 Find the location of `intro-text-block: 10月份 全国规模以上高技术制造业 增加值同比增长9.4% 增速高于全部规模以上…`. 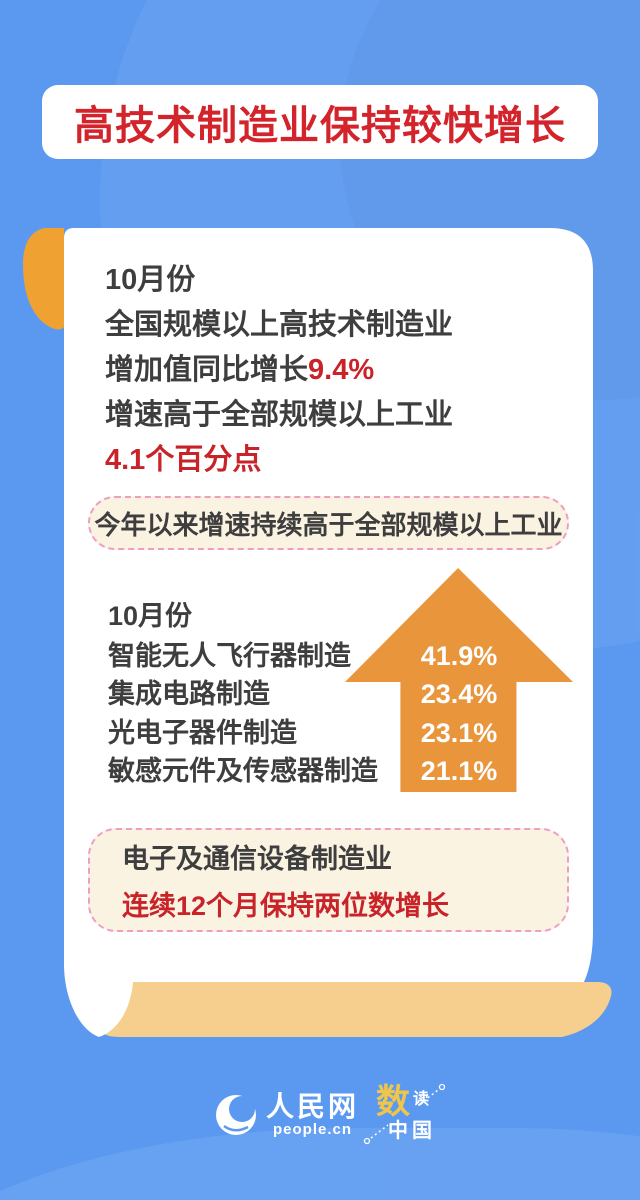

intro-text-block: 10月份 全国规模以上高技术制造业 增加值同比增长9.4% 增速高于全部规模以上… is located at coordinates (279, 370).